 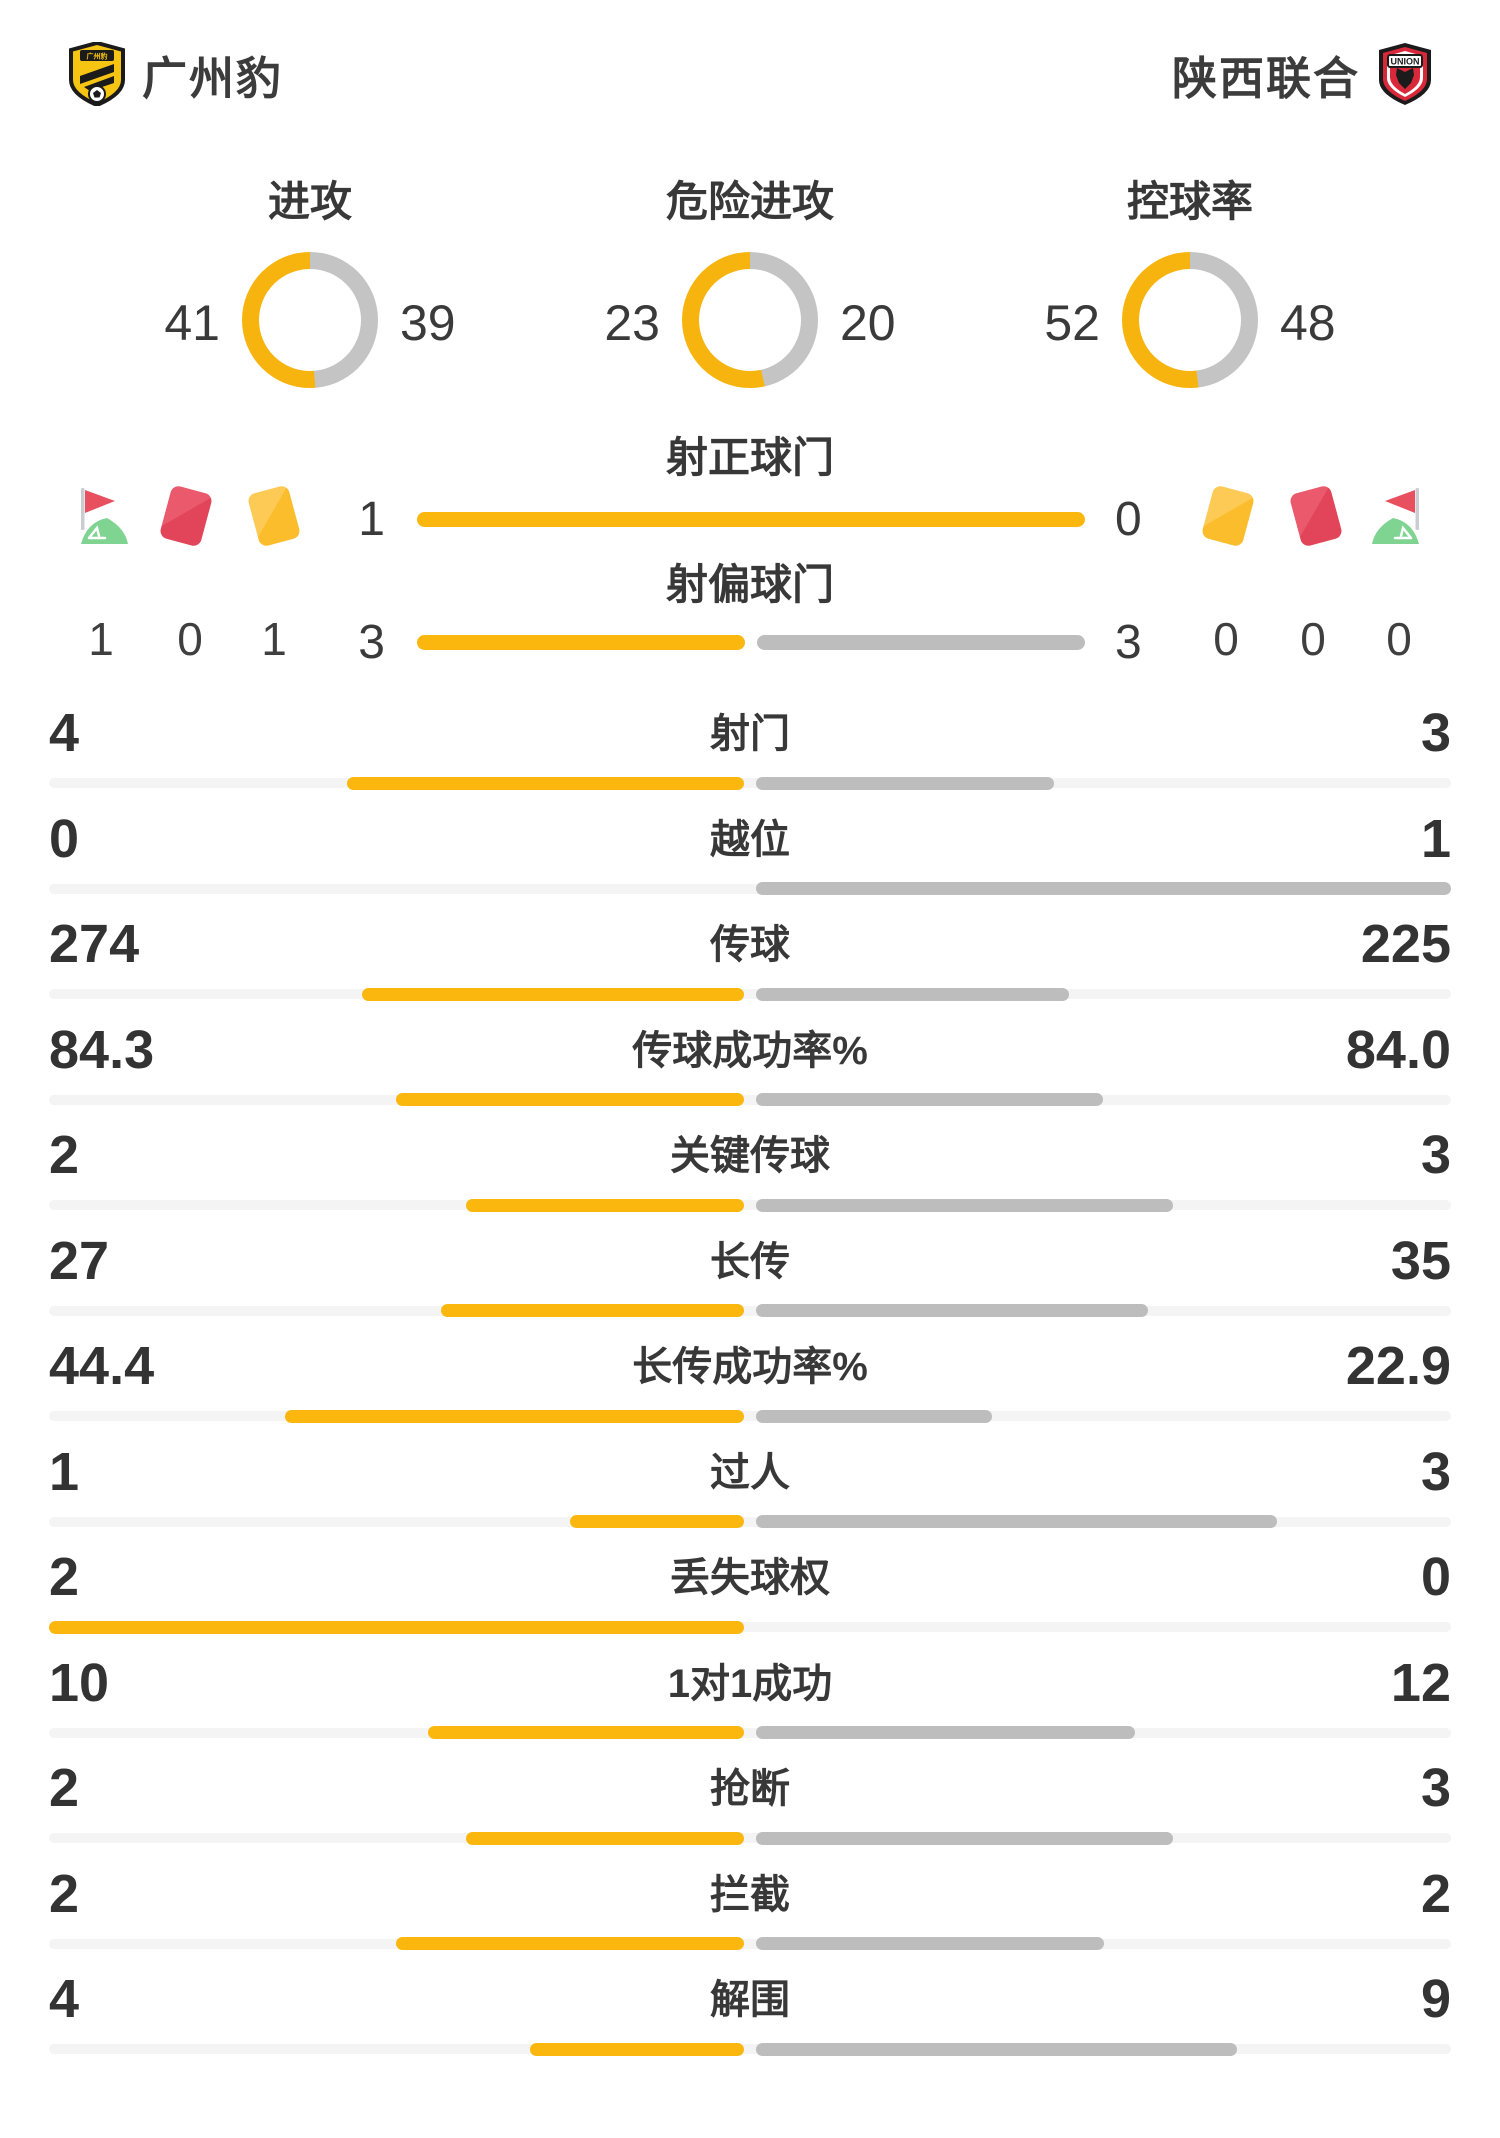 I want to click on away-yellow-cards-count: 0, so click(x=1226, y=639).